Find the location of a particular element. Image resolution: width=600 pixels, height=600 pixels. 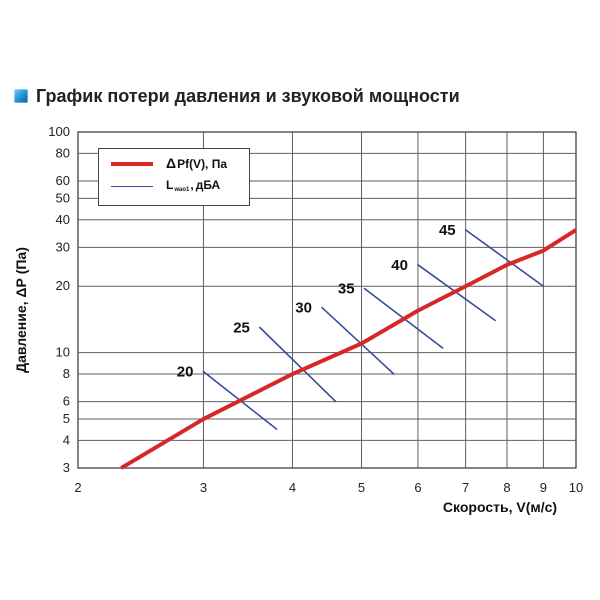

y-tick-label: 20 is located at coordinates (63, 285).